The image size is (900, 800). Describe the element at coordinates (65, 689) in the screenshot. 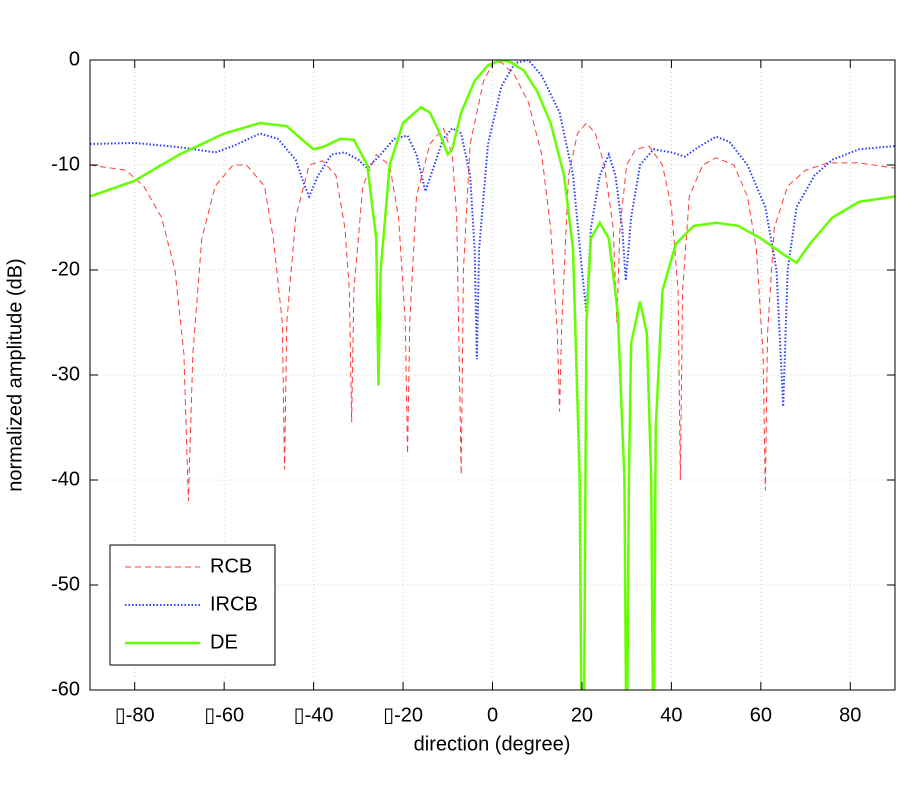

I see `y-tick-label: -60` at that location.